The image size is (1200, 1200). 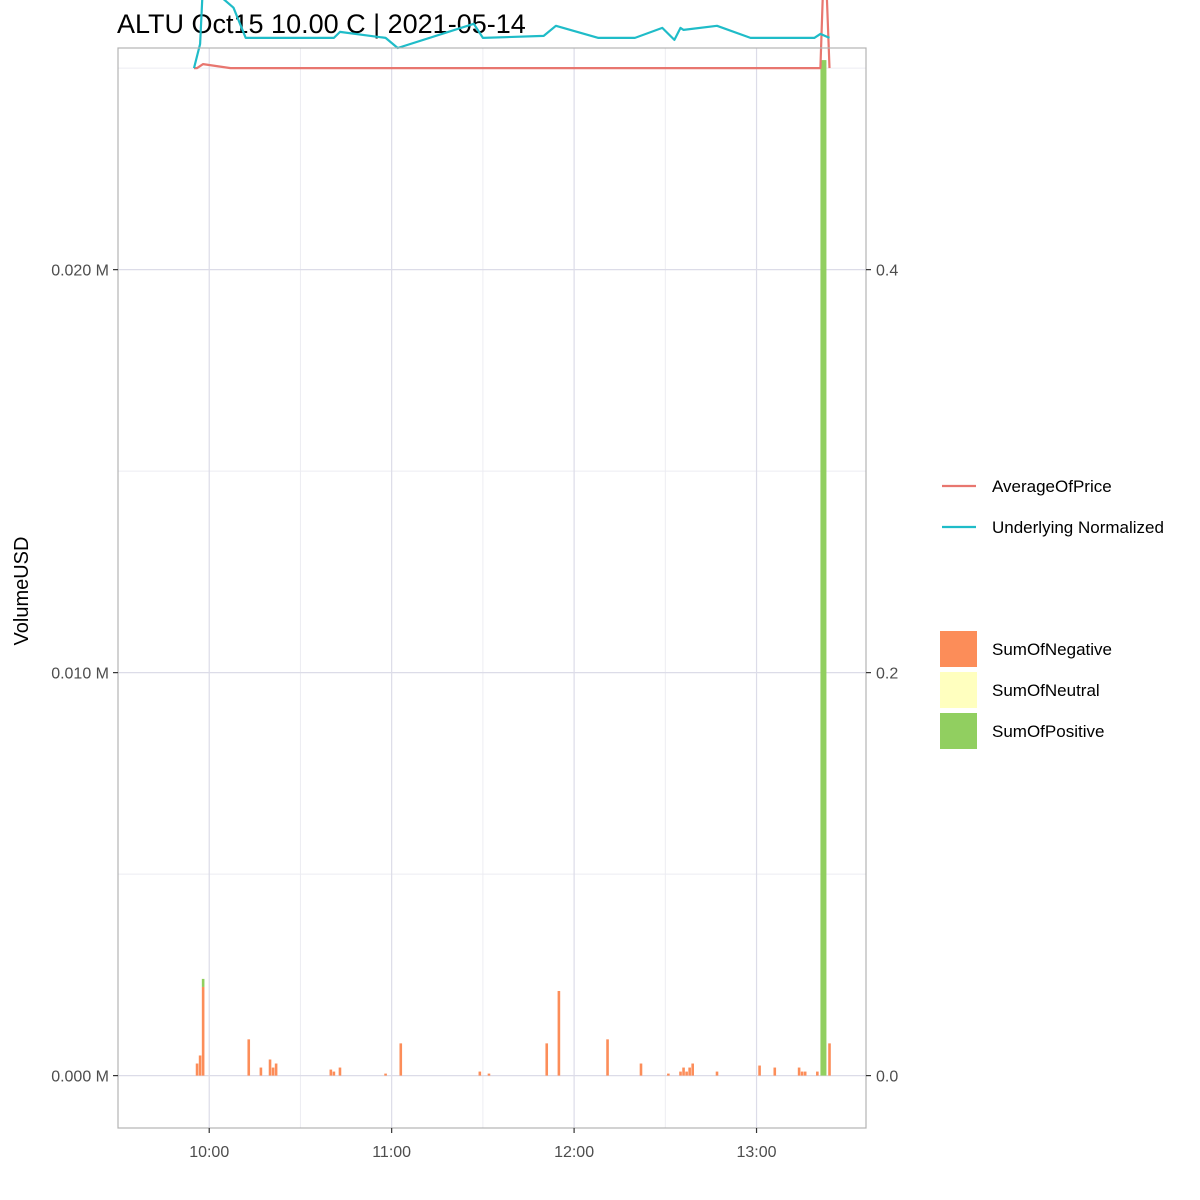 I want to click on bar-negative-12:47, so click(x=717, y=1073).